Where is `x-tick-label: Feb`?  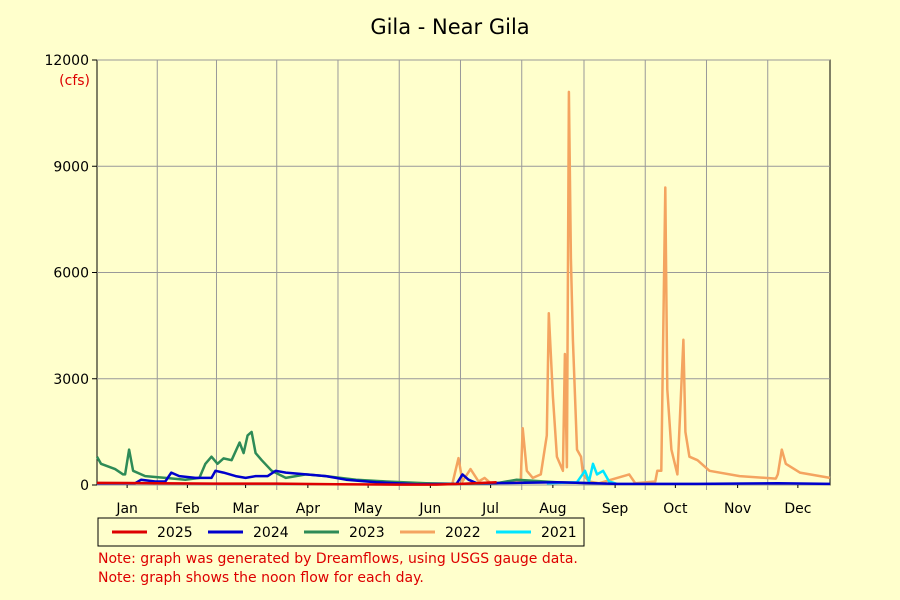 x-tick-label: Feb is located at coordinates (187, 509).